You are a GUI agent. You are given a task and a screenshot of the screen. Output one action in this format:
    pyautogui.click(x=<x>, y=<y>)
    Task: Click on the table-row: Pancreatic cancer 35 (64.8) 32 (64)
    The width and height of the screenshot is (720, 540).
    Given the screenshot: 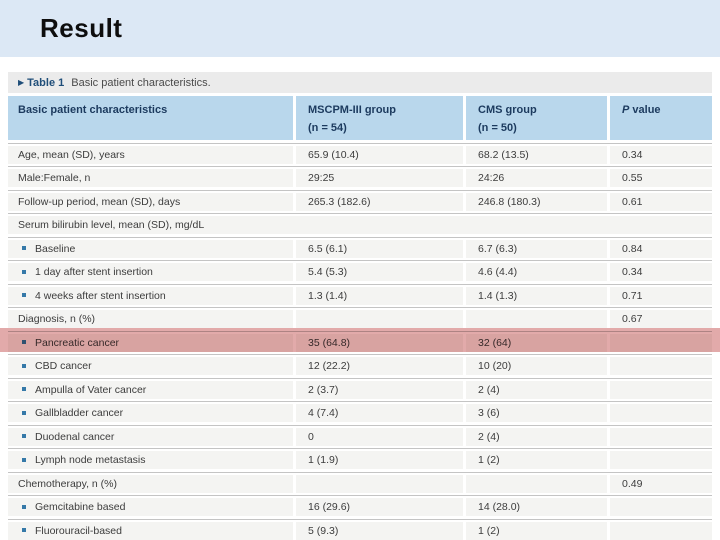 What is the action you would take?
    pyautogui.click(x=360, y=341)
    